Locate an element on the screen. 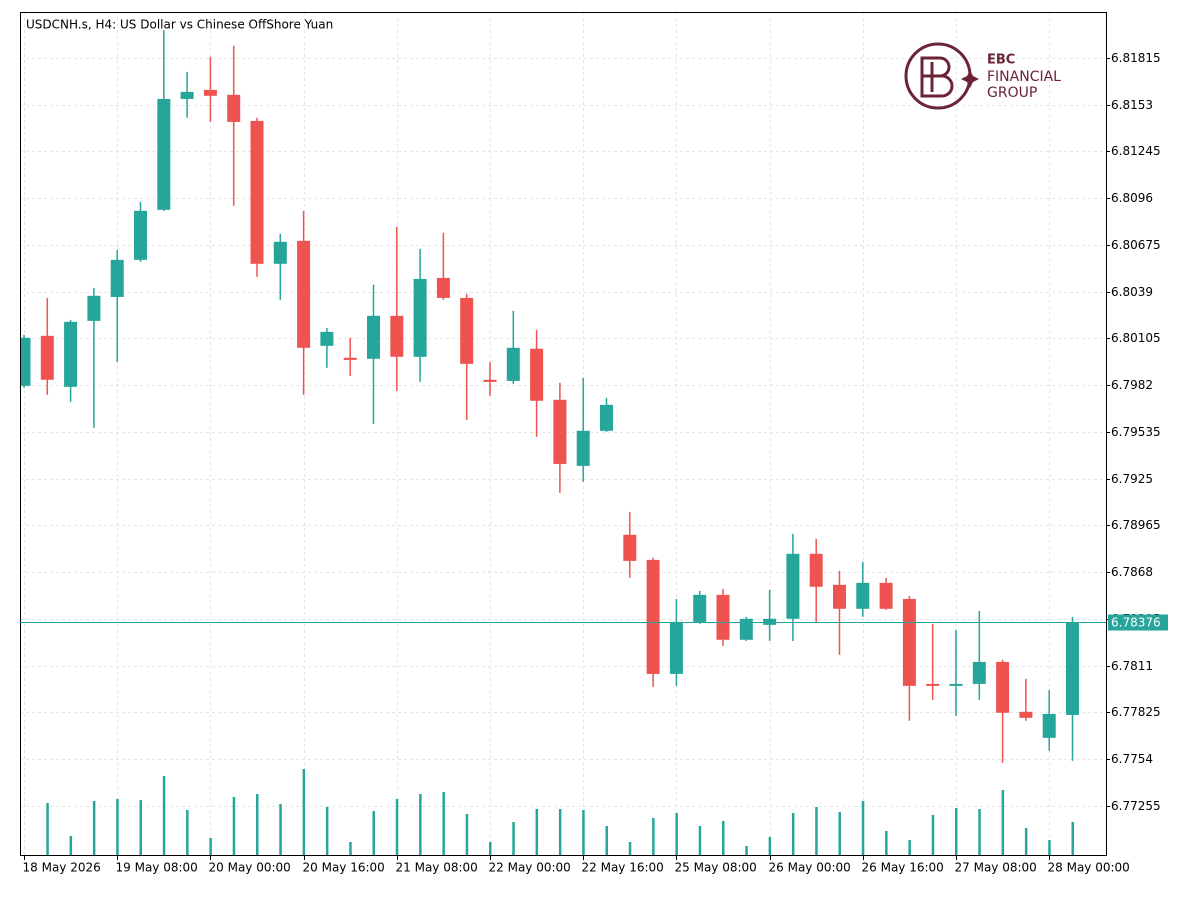  x-tick-label: 26 May 16:00 is located at coordinates (903, 868).